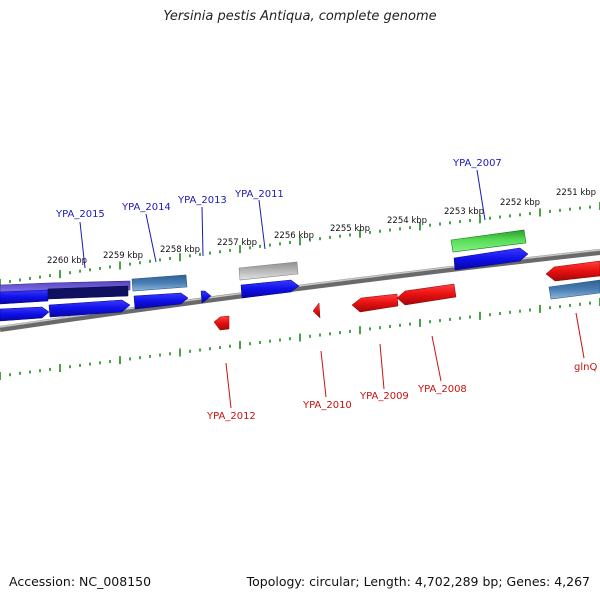 This screenshot has height=600, width=600. Describe the element at coordinates (350, 229) in the screenshot. I see `scale-label-2255: 2255 kbp` at that location.